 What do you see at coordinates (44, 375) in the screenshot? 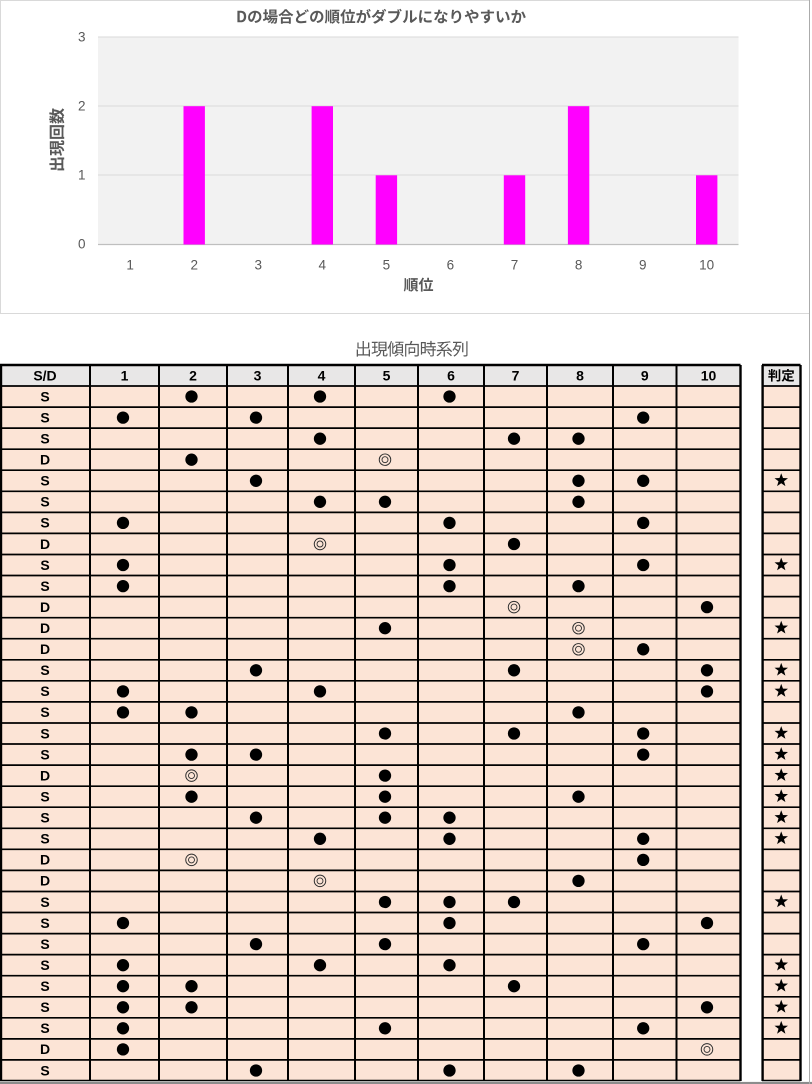
I see `svg-text: S/D` at bounding box center [44, 375].